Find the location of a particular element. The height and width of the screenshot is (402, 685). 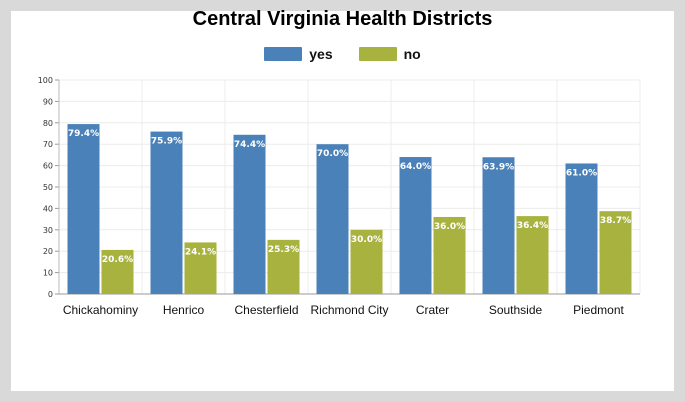

x-tick-label-4: Crater is located at coordinates (432, 310).